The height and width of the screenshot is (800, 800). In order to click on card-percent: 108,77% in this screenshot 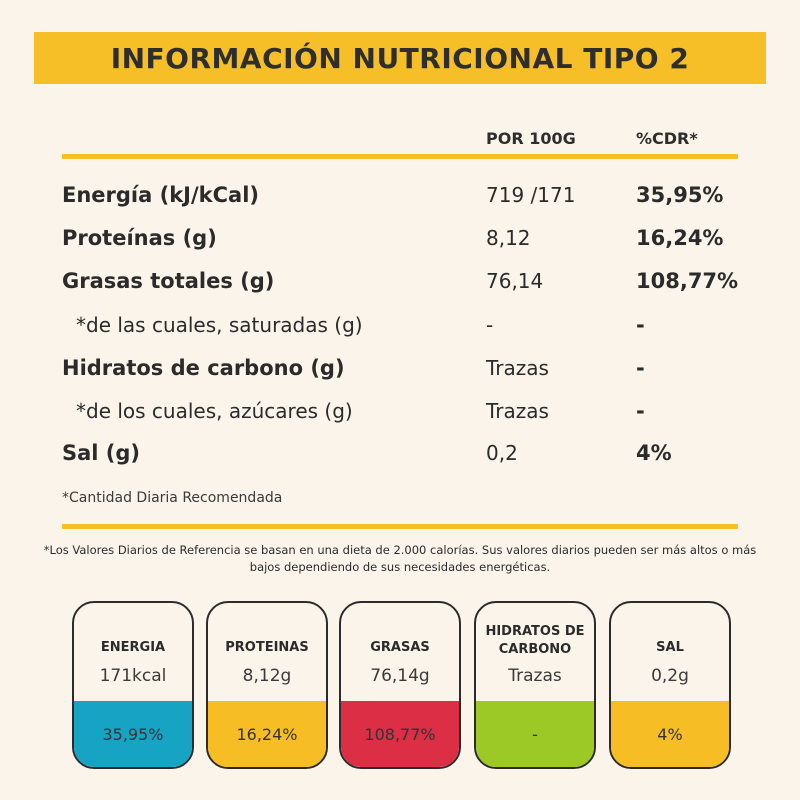, I will do `click(400, 734)`.